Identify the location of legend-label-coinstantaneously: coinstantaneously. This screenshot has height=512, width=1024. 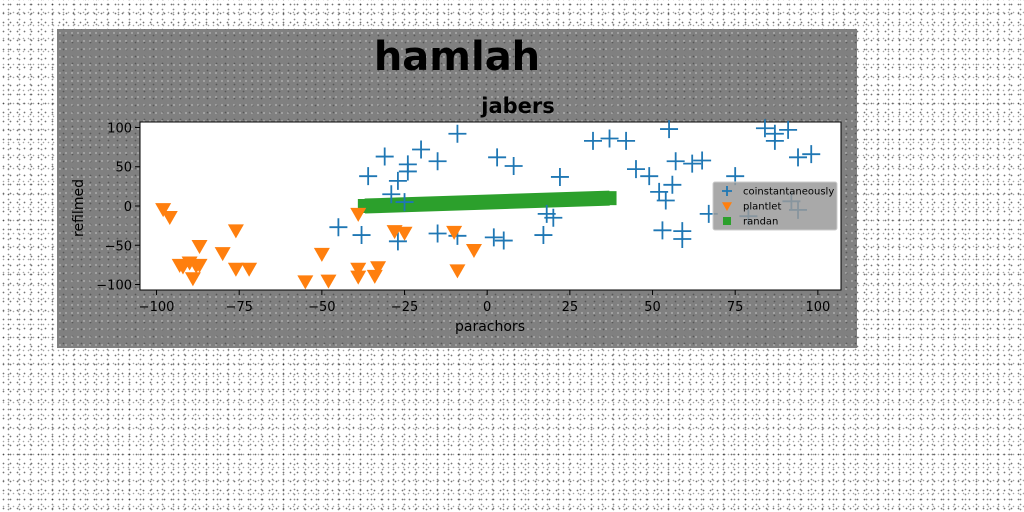
(788, 192).